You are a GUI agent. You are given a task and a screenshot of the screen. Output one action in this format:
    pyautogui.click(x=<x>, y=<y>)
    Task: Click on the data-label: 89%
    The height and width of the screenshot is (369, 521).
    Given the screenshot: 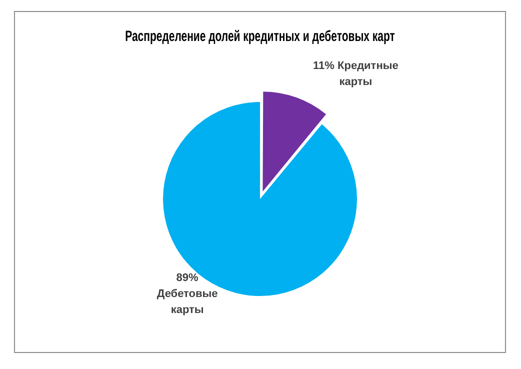 What is the action you would take?
    pyautogui.click(x=187, y=278)
    